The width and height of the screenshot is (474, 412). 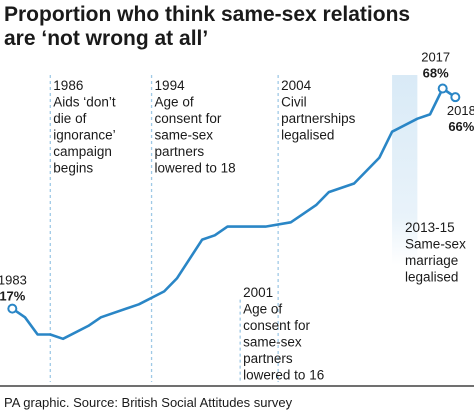 I want to click on annotation-2004-line-2: Civil, so click(x=294, y=102).